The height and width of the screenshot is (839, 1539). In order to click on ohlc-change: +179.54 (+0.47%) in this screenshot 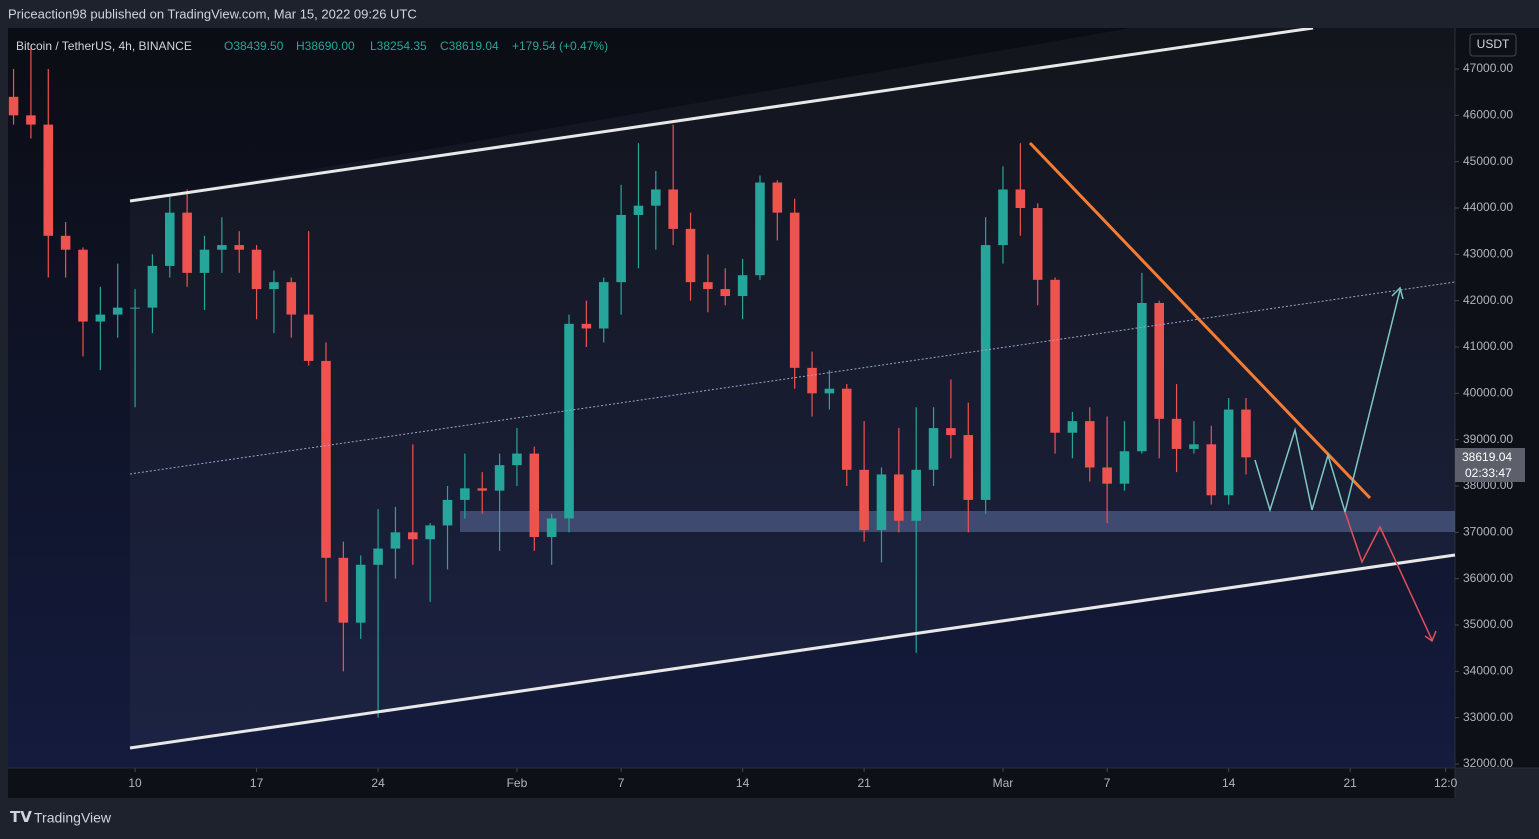, I will do `click(560, 46)`.